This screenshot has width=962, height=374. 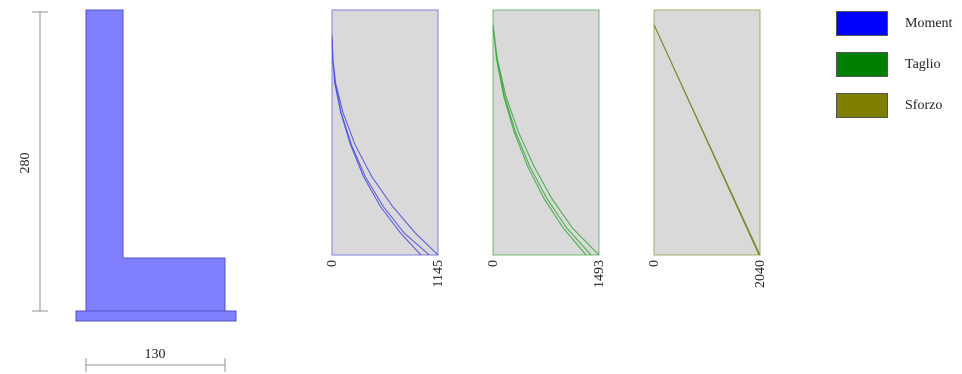 I want to click on legend-swatch-moment, so click(x=862, y=23).